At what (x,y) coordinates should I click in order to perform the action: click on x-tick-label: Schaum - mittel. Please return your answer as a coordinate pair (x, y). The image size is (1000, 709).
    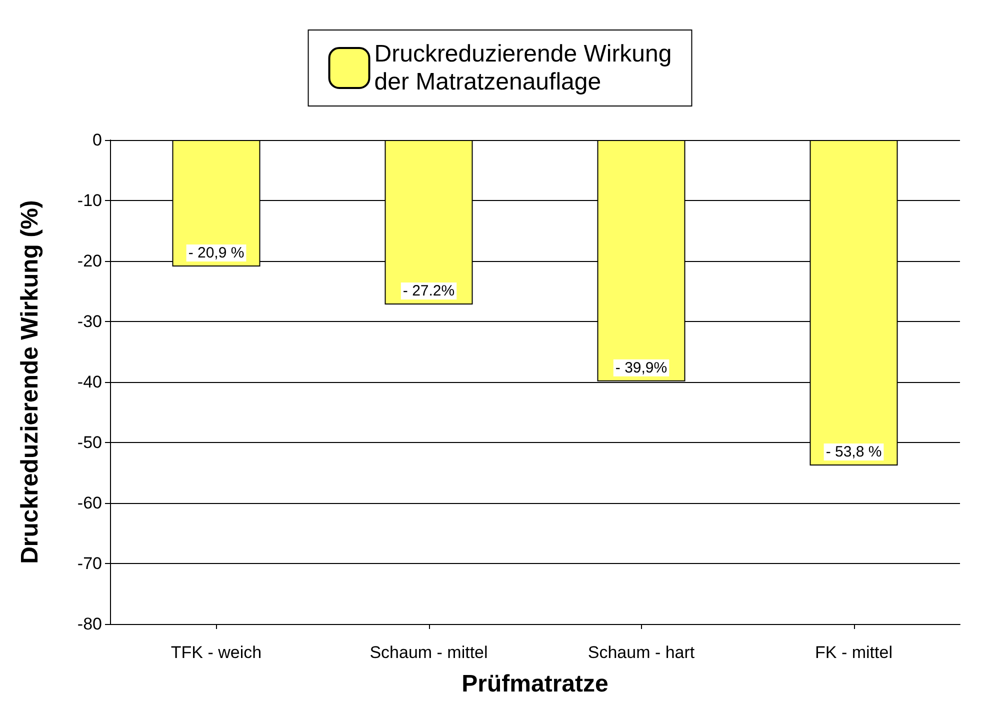
    Looking at the image, I should click on (429, 652).